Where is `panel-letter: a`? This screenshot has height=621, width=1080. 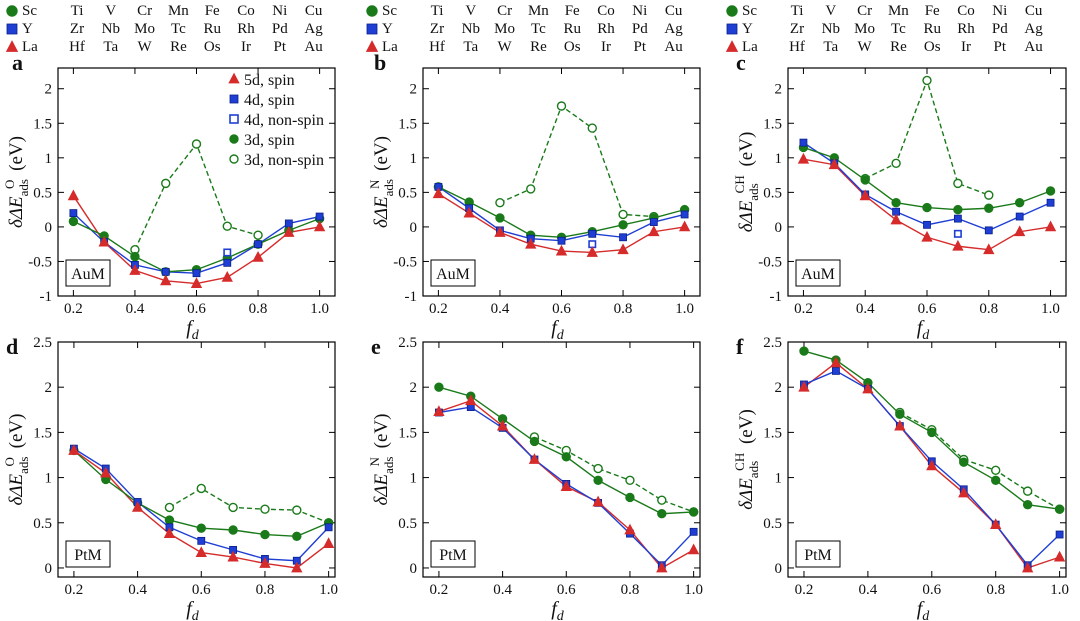
panel-letter: a is located at coordinates (17, 62).